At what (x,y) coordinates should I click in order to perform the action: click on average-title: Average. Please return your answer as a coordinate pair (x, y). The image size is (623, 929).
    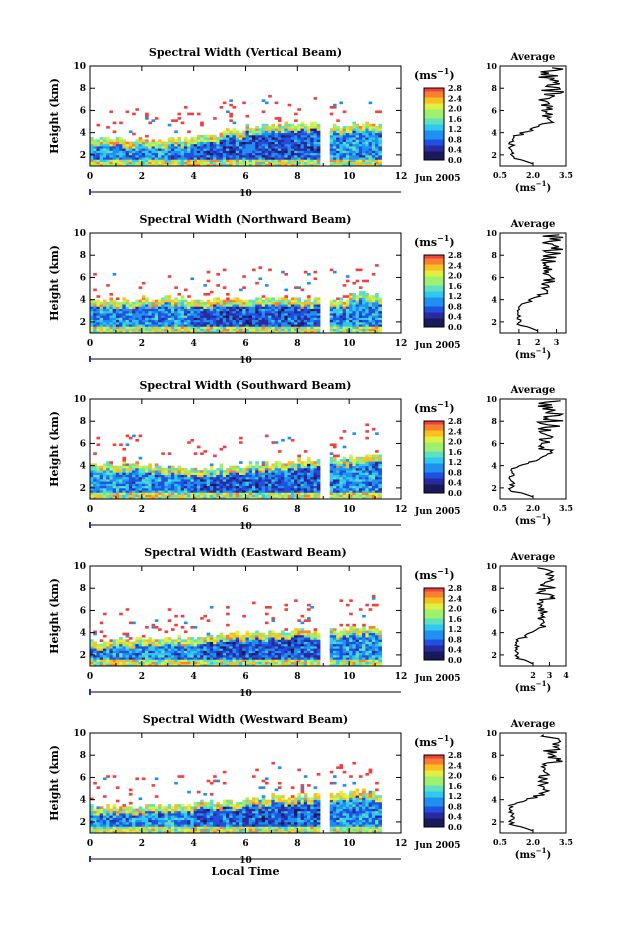
    Looking at the image, I should click on (533, 224).